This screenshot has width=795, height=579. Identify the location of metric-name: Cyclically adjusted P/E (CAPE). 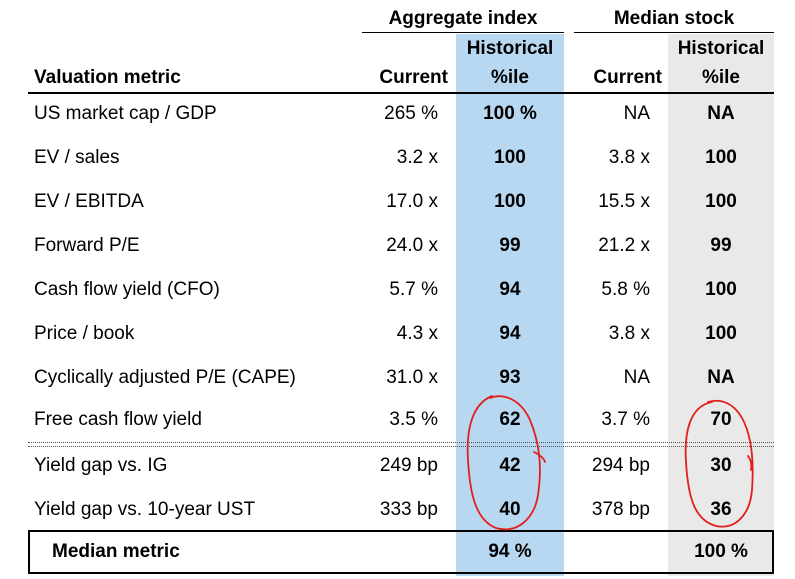
(165, 377).